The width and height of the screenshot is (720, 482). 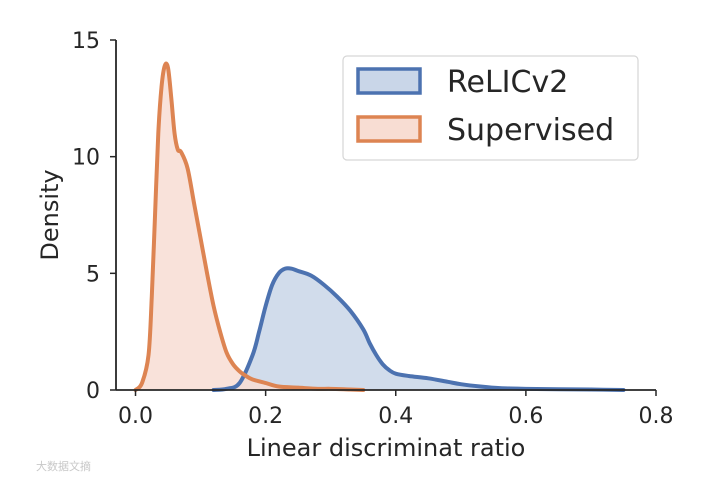 What do you see at coordinates (389, 129) in the screenshot?
I see `legend-swatch-supervised` at bounding box center [389, 129].